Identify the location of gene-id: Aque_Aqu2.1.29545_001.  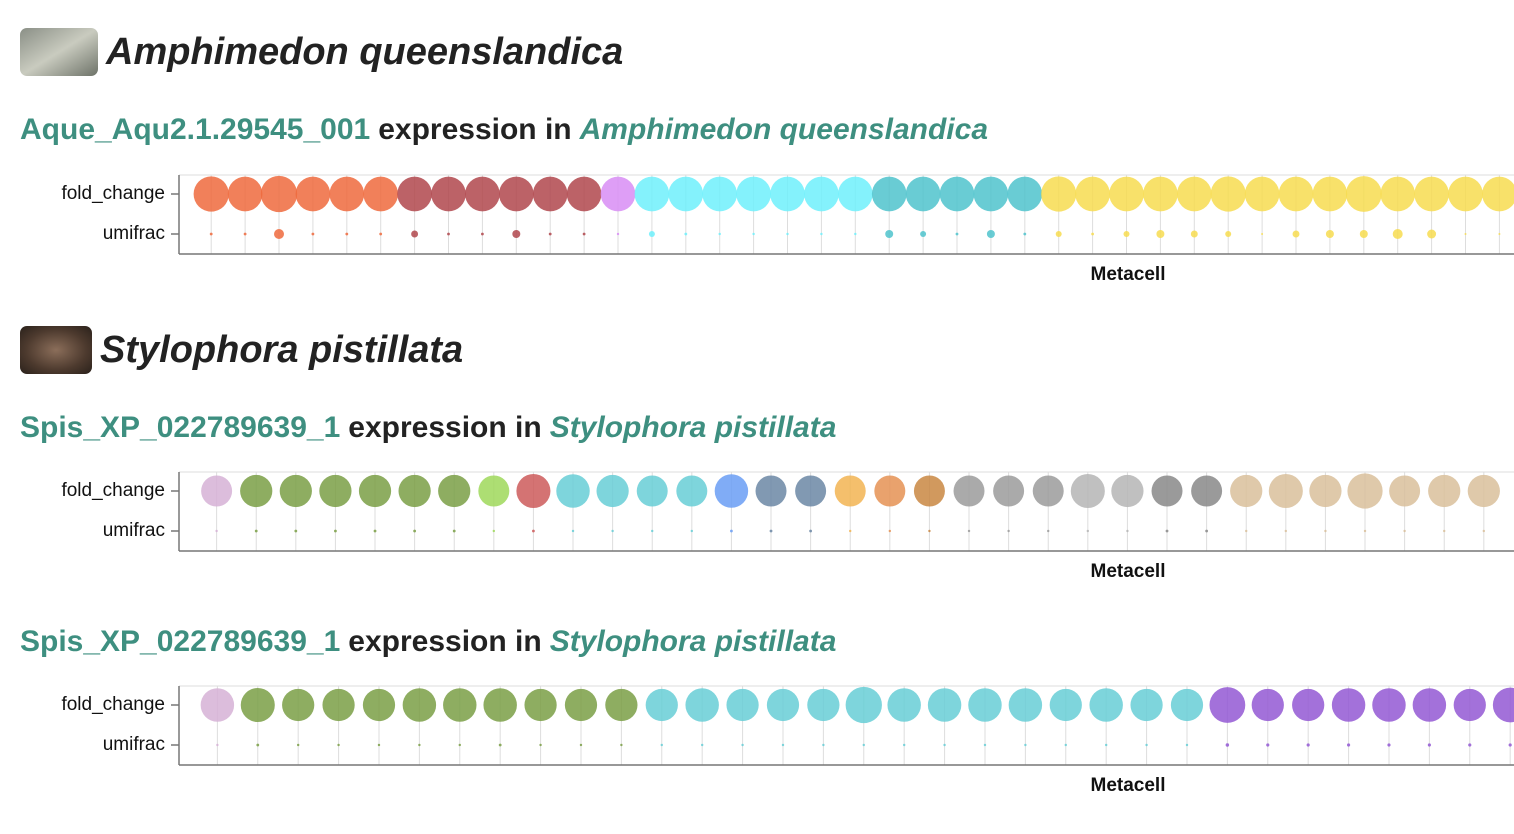
(195, 129).